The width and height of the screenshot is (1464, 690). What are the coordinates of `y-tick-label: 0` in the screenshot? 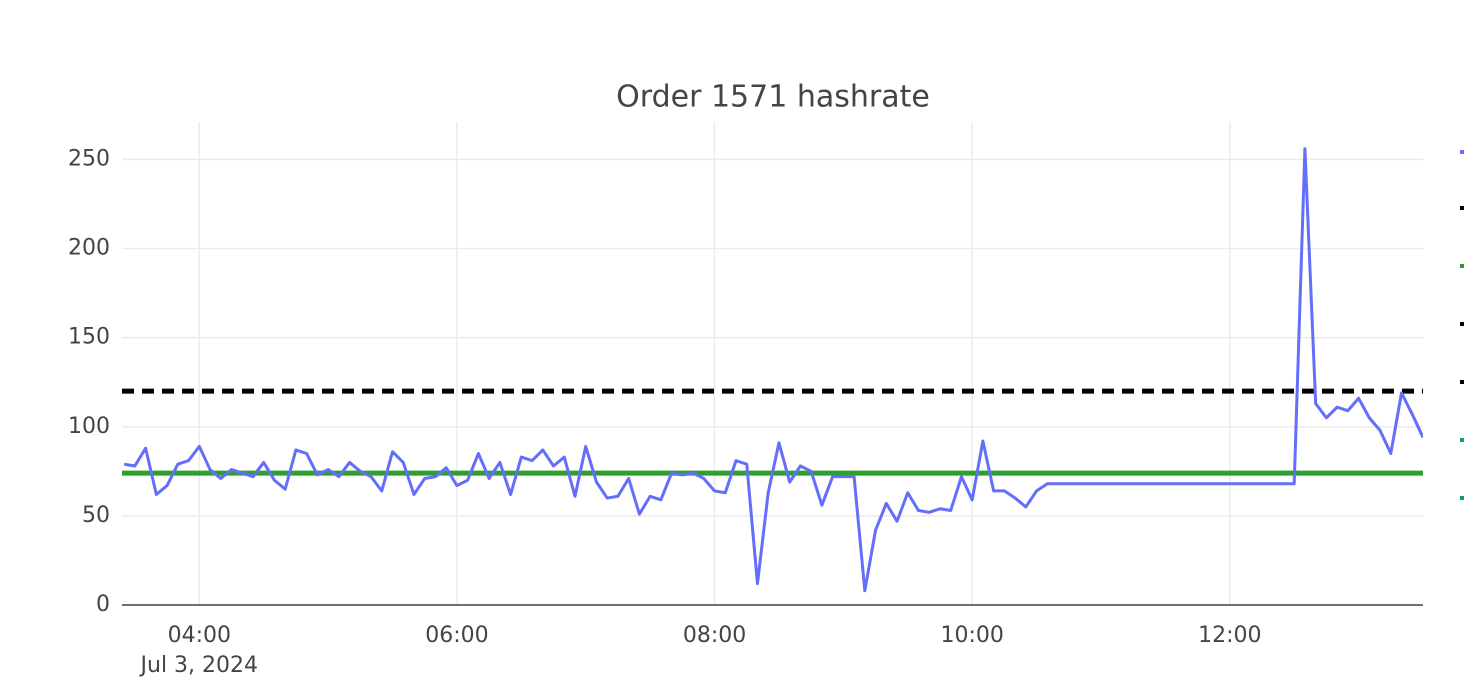 It's located at (103, 604).